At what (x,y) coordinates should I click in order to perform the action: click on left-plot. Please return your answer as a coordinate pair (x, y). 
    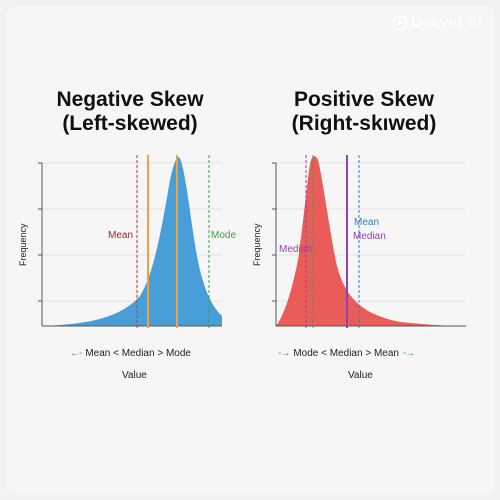
    Looking at the image, I should click on (130, 241).